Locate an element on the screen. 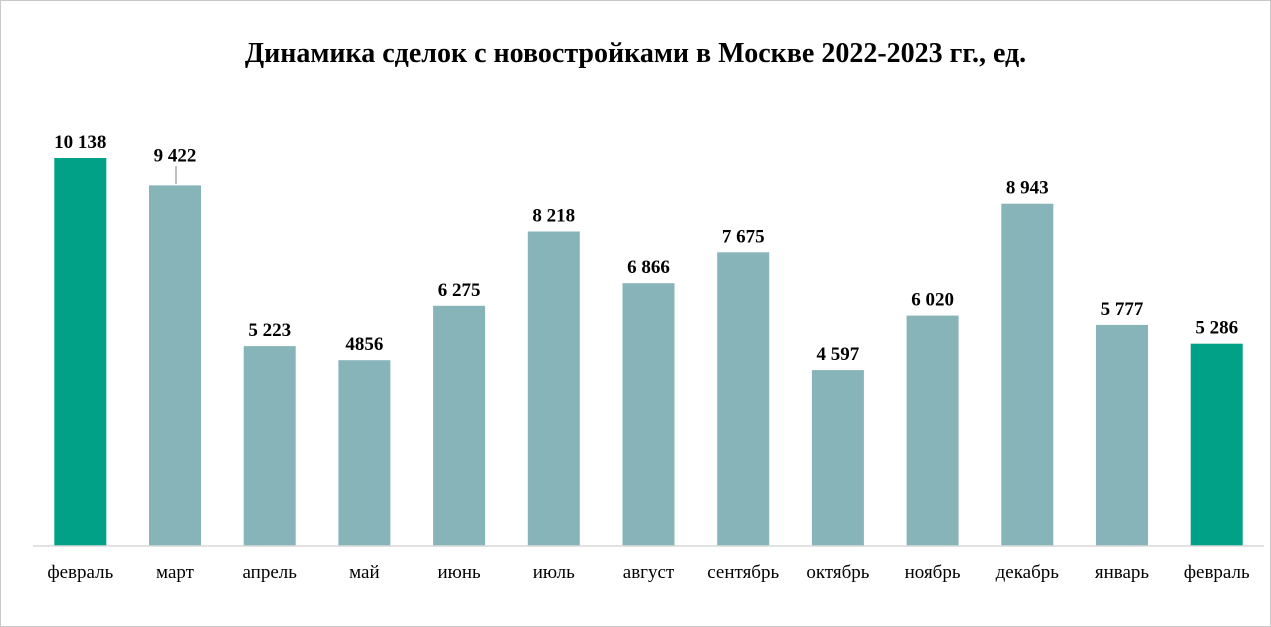 This screenshot has height=627, width=1271. value-label-1: 10 138 is located at coordinates (80, 142).